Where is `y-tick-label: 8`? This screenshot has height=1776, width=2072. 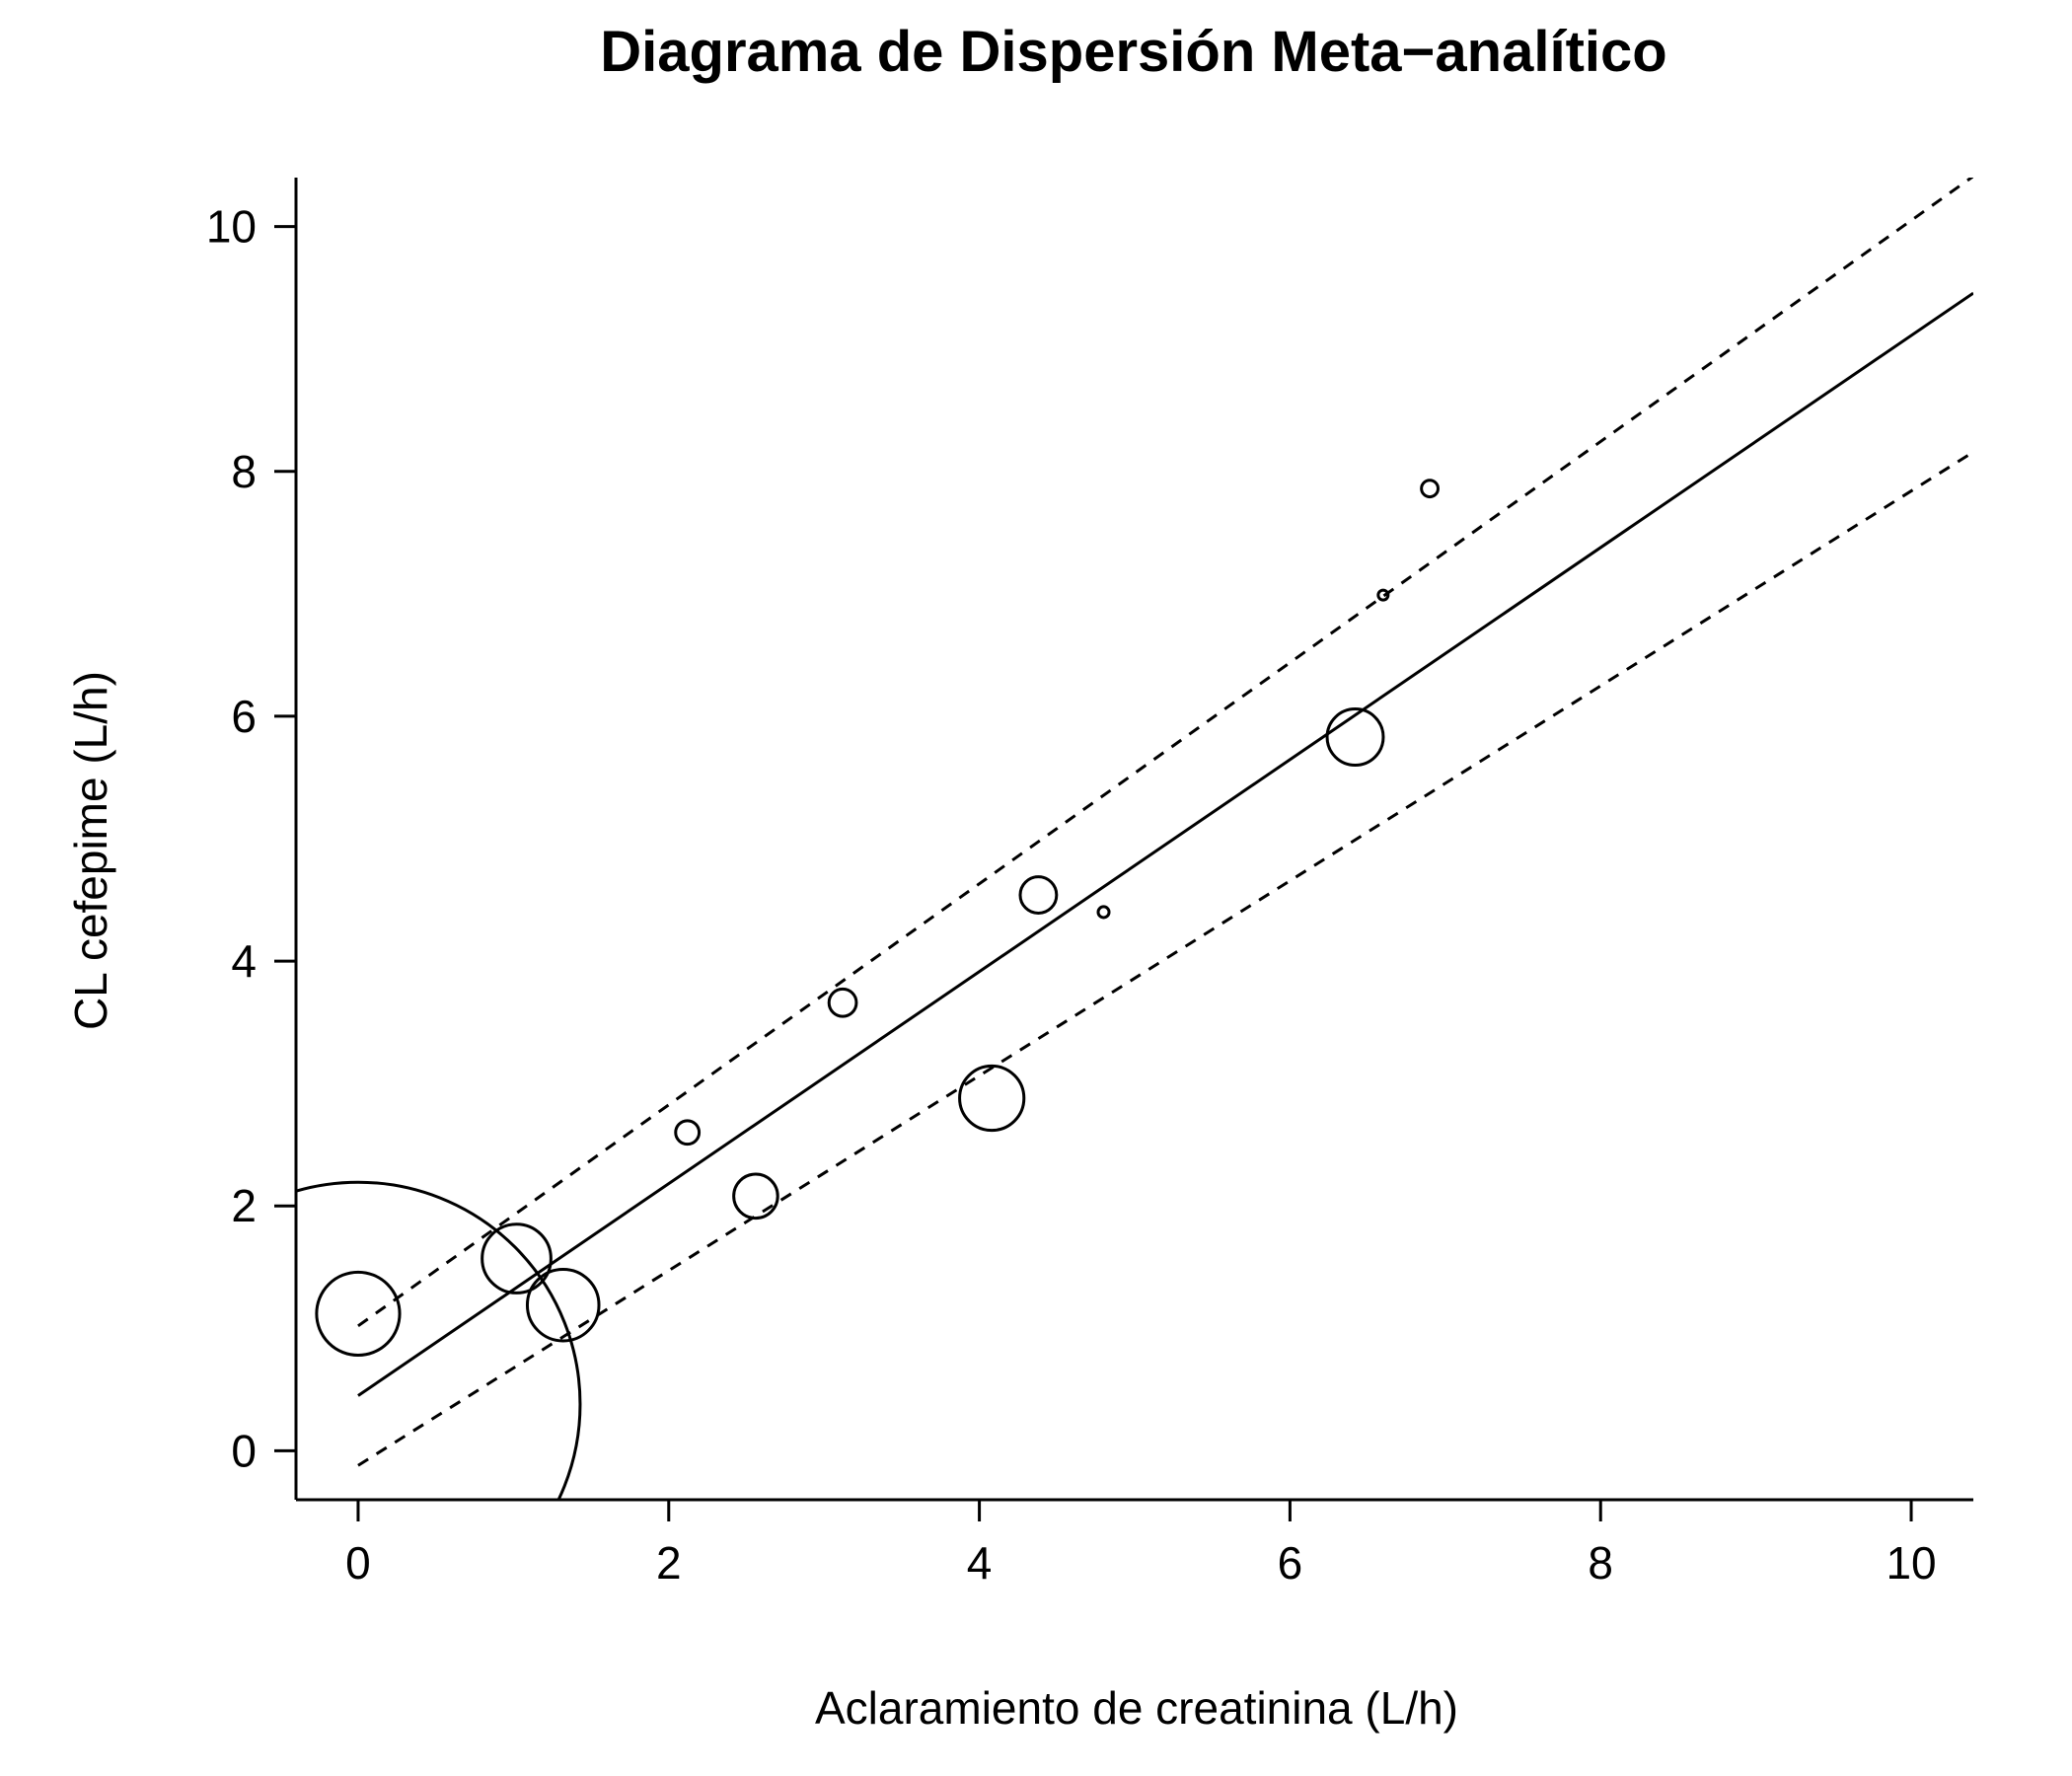
y-tick-label: 8 is located at coordinates (244, 472).